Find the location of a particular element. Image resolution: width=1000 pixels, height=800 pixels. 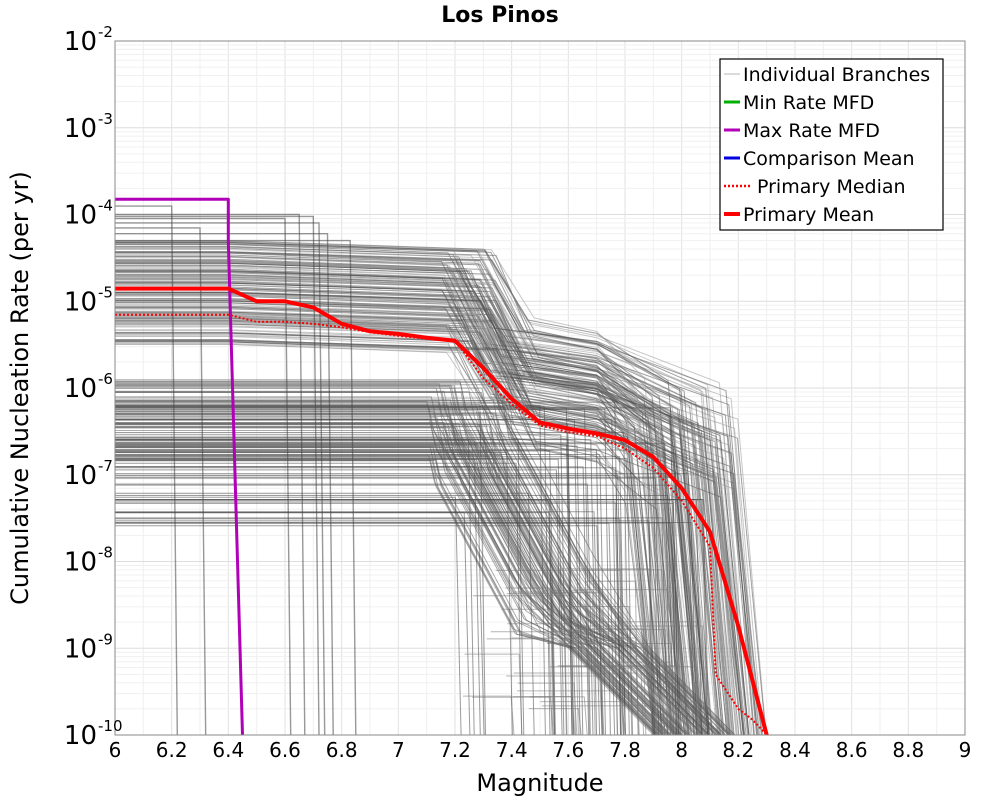

x-tick-label: 7.8 is located at coordinates (625, 750).